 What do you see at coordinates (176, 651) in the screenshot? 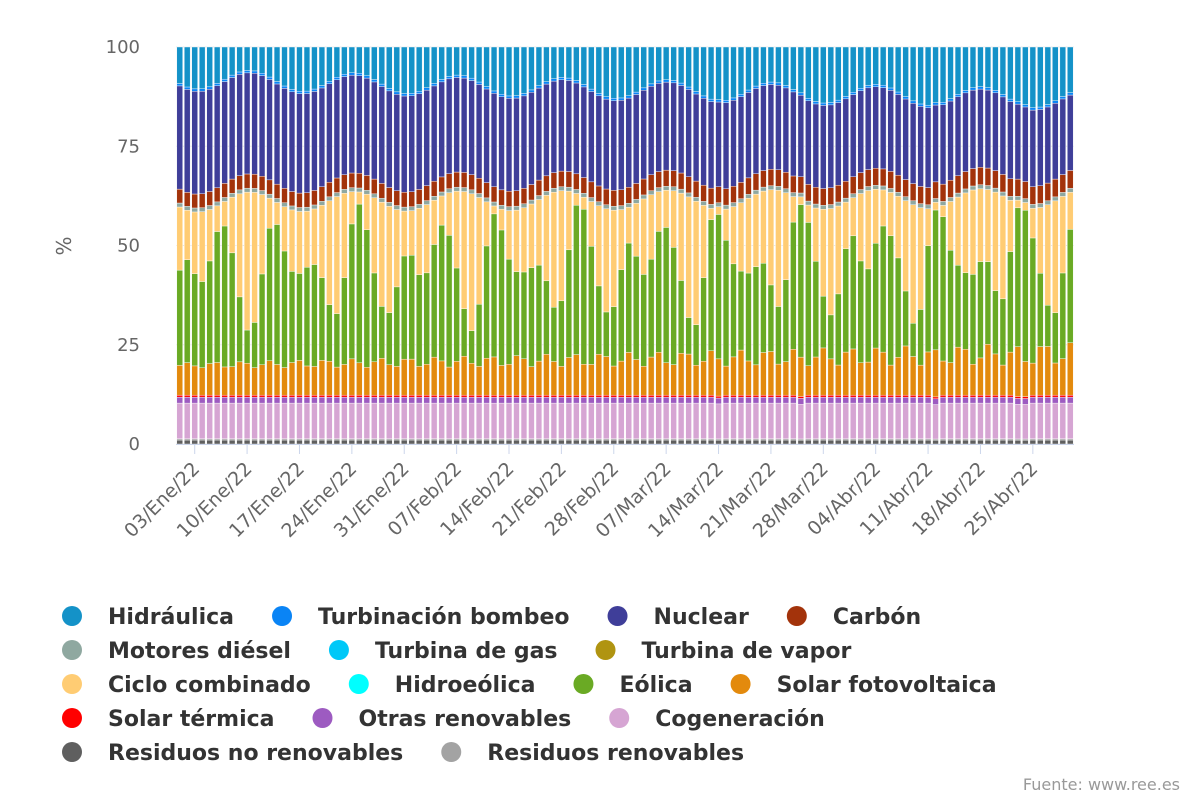
I see `legend-item: Motores diésel` at bounding box center [176, 651].